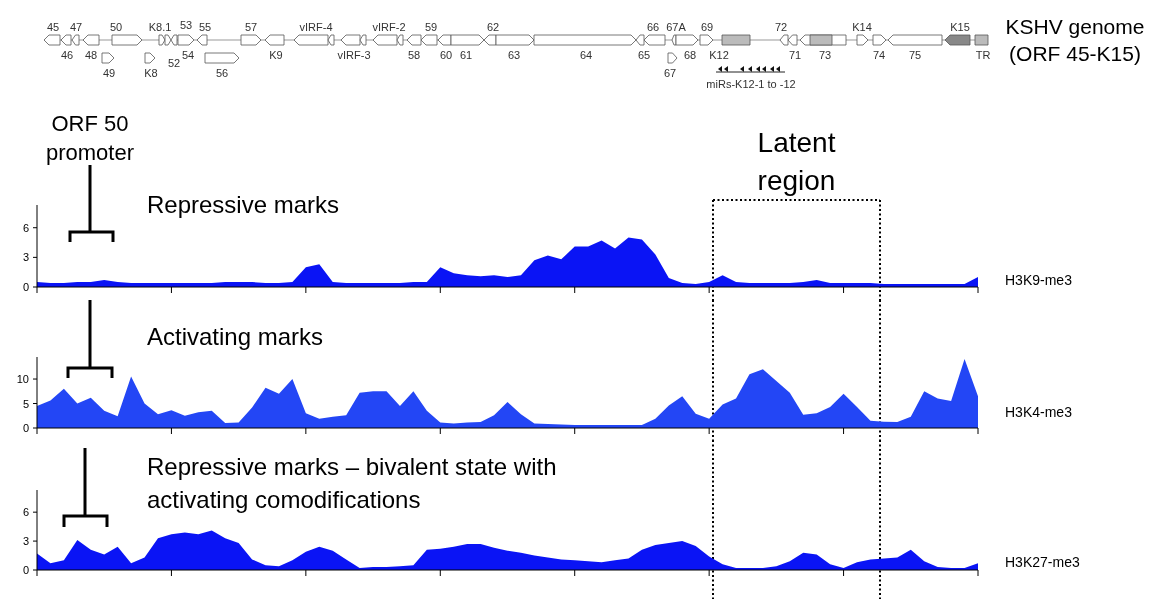  Describe the element at coordinates (466, 55) in the screenshot. I see `text: 61` at that location.